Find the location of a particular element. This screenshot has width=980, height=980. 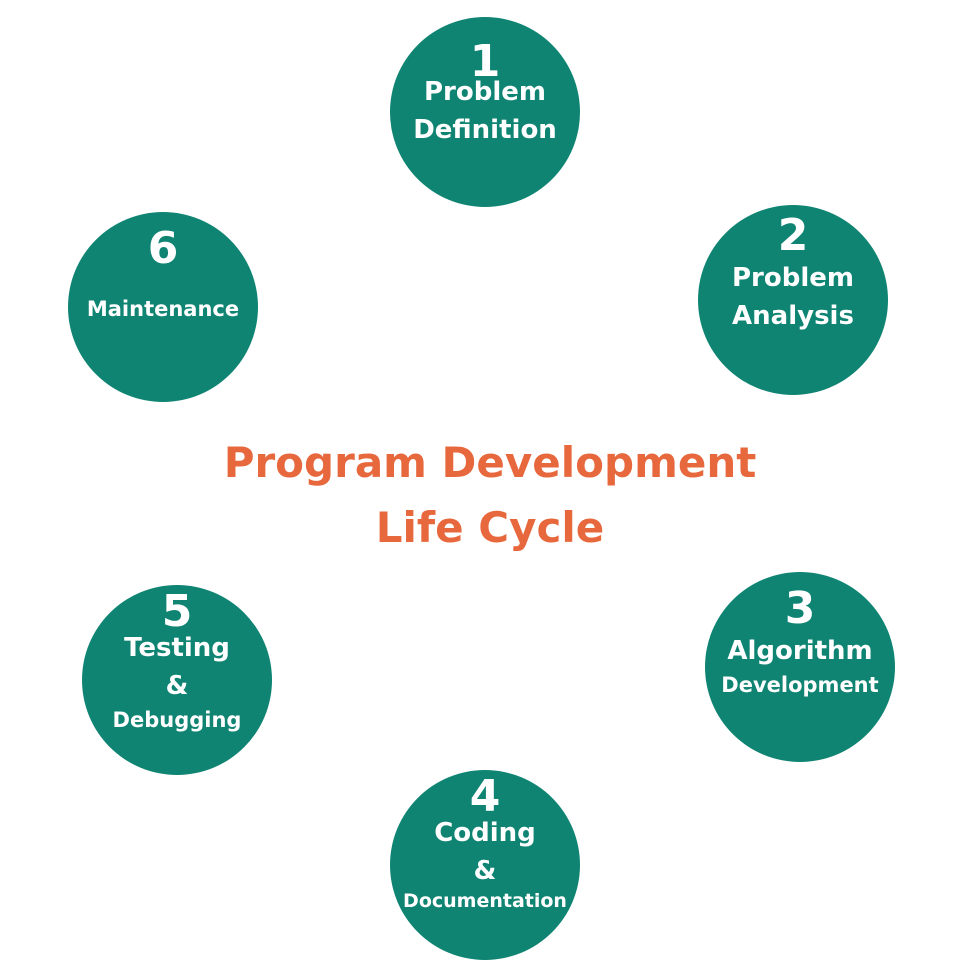

step-maintenance: 6 Maintenance is located at coordinates (163, 307).